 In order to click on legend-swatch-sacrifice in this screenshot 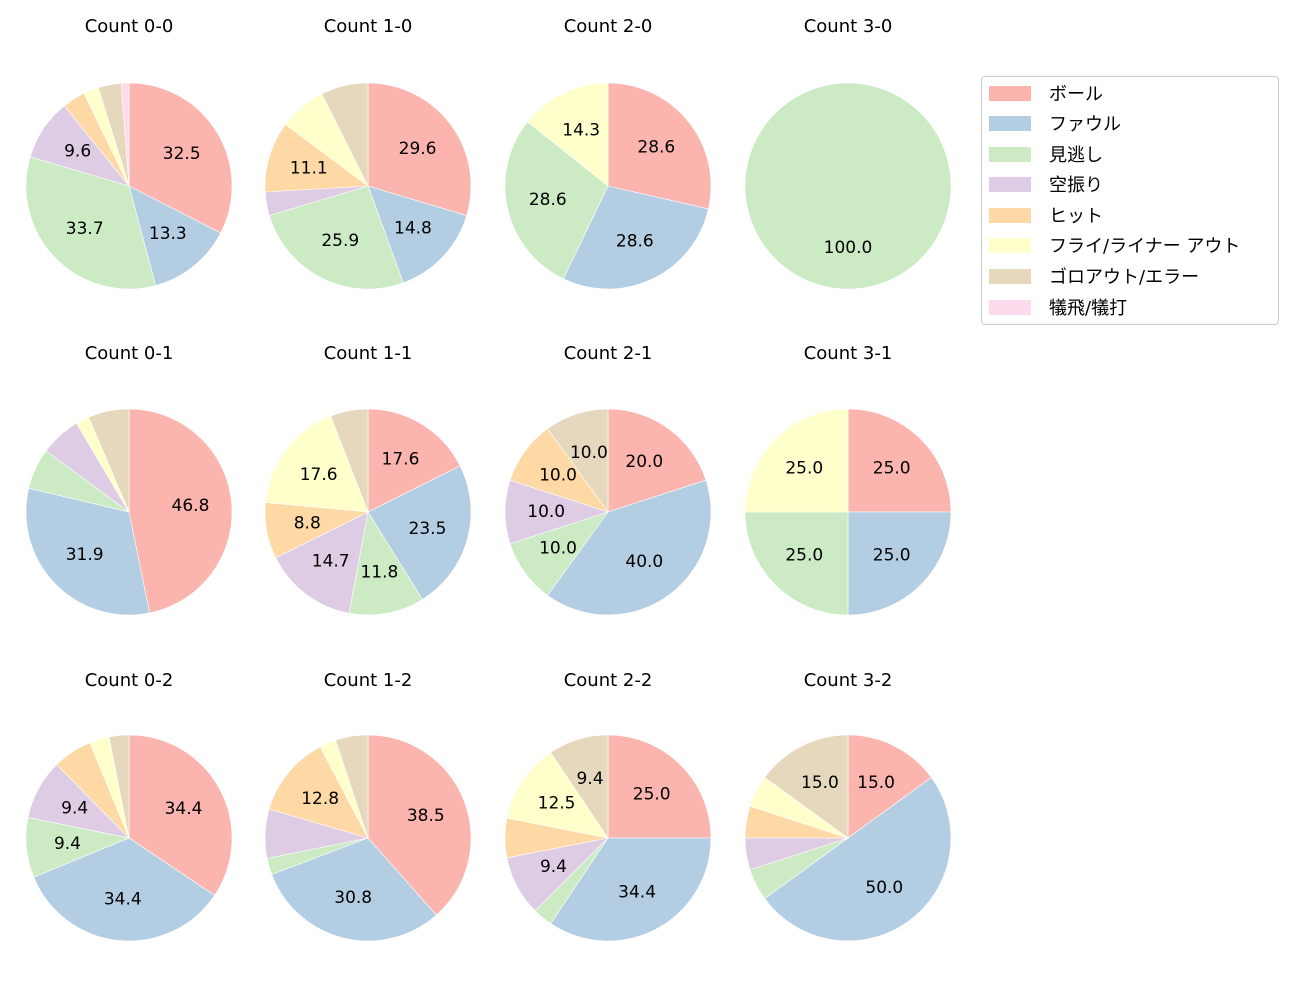, I will do `click(1010, 307)`.